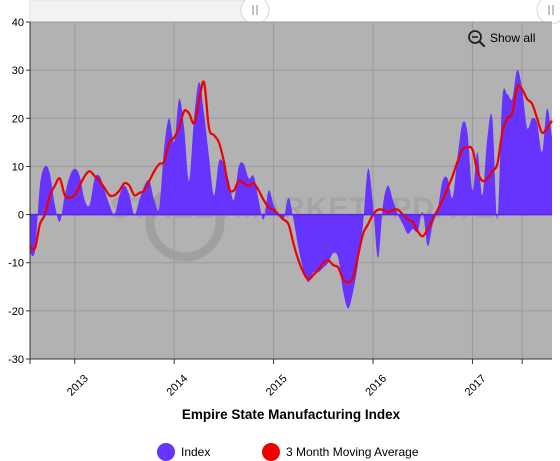  Describe the element at coordinates (16, 360) in the screenshot. I see `y-tick-label: -30` at that location.